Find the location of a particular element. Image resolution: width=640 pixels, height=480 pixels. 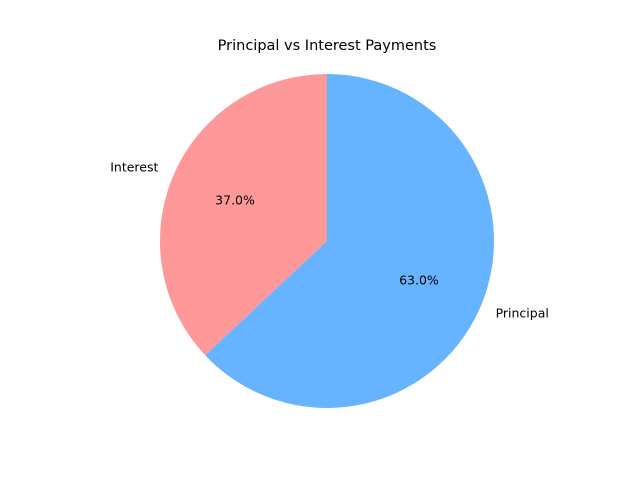

slice-pct-interest: 37.0% is located at coordinates (235, 200).